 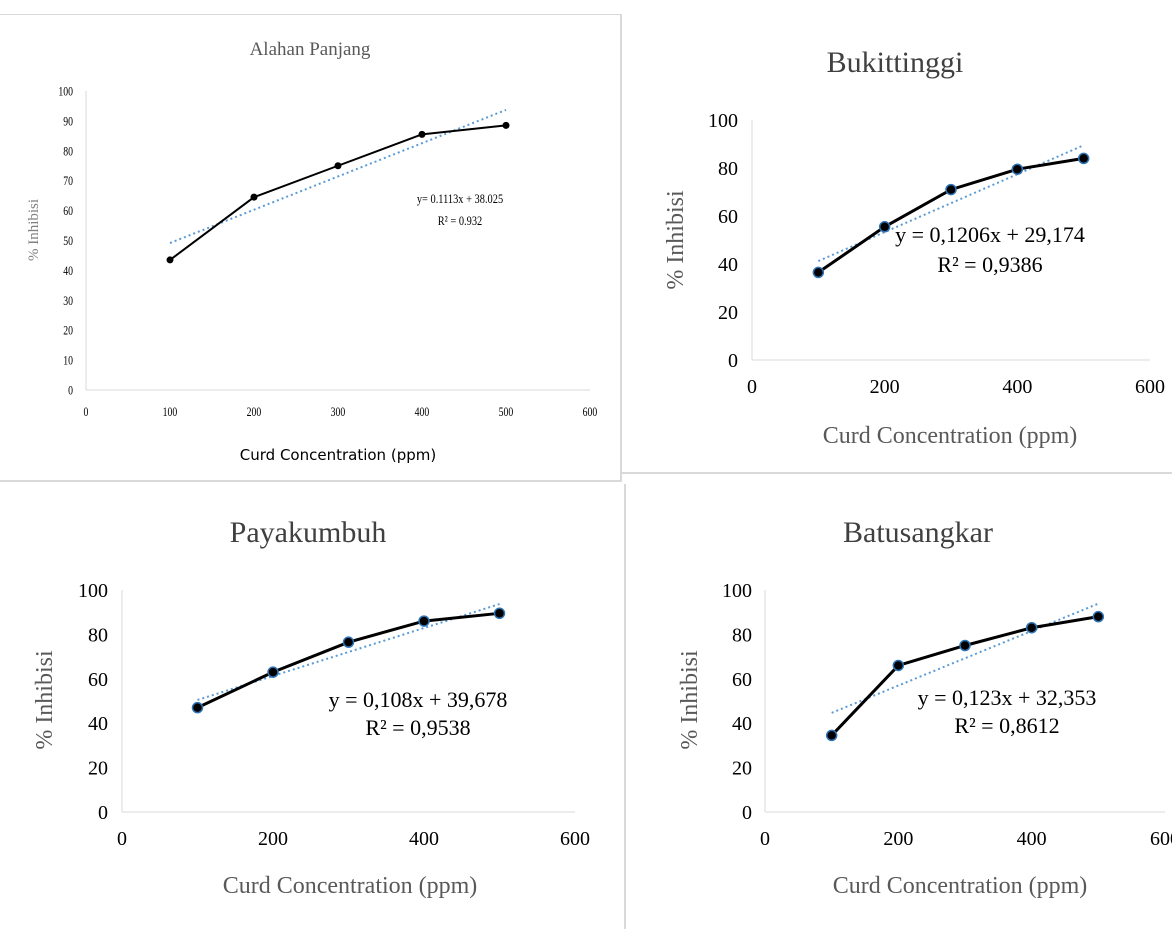 What do you see at coordinates (918, 532) in the screenshot?
I see `chart-title: Batusangkar` at bounding box center [918, 532].